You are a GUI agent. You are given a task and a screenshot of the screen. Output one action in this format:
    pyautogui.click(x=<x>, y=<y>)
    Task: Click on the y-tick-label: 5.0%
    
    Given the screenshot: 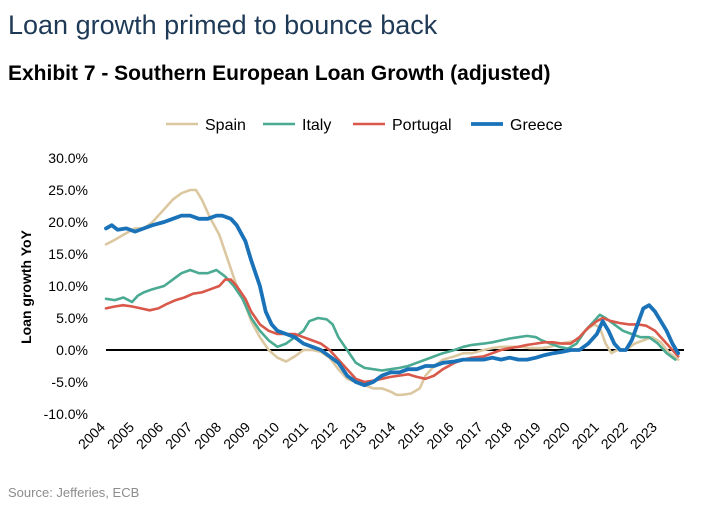 What is the action you would take?
    pyautogui.click(x=72, y=318)
    